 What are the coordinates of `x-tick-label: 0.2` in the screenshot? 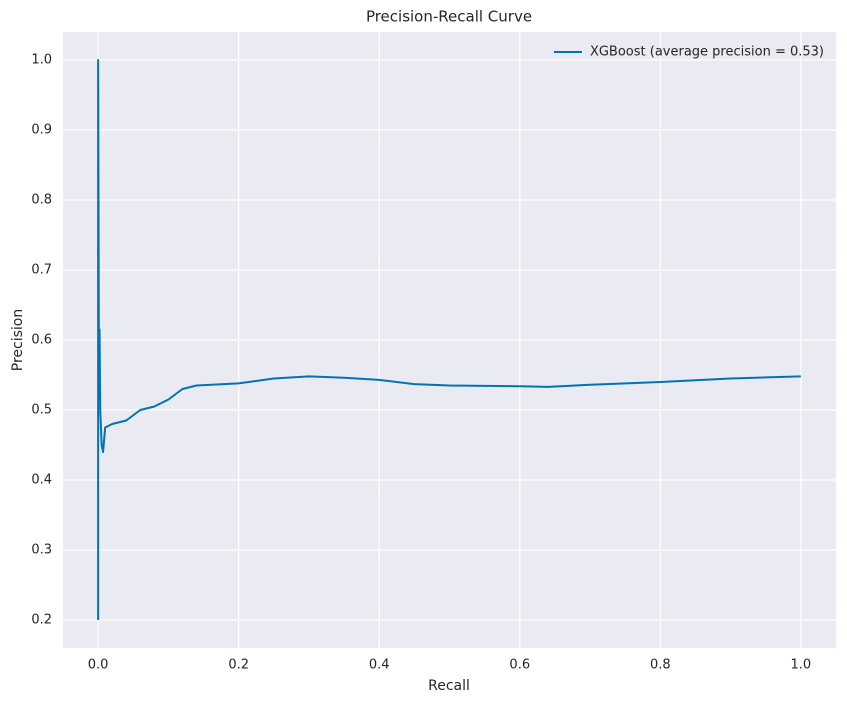 It's located at (238, 665).